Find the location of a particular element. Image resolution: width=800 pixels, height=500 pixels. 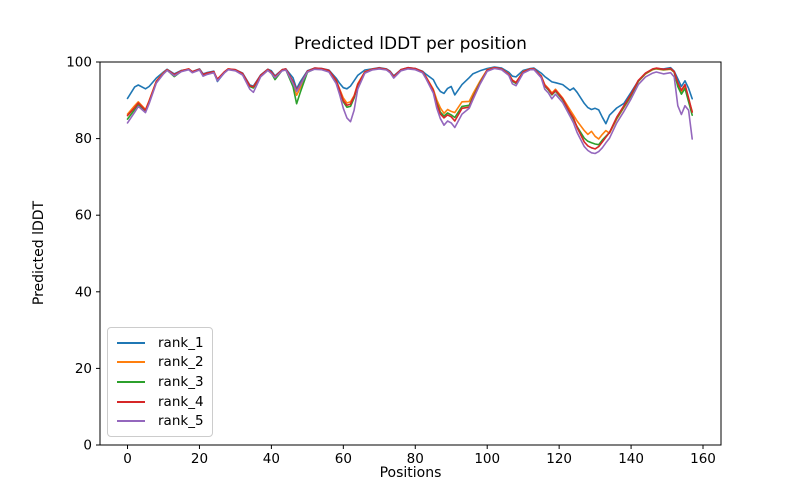

x-tick-label: 0 is located at coordinates (127, 459).